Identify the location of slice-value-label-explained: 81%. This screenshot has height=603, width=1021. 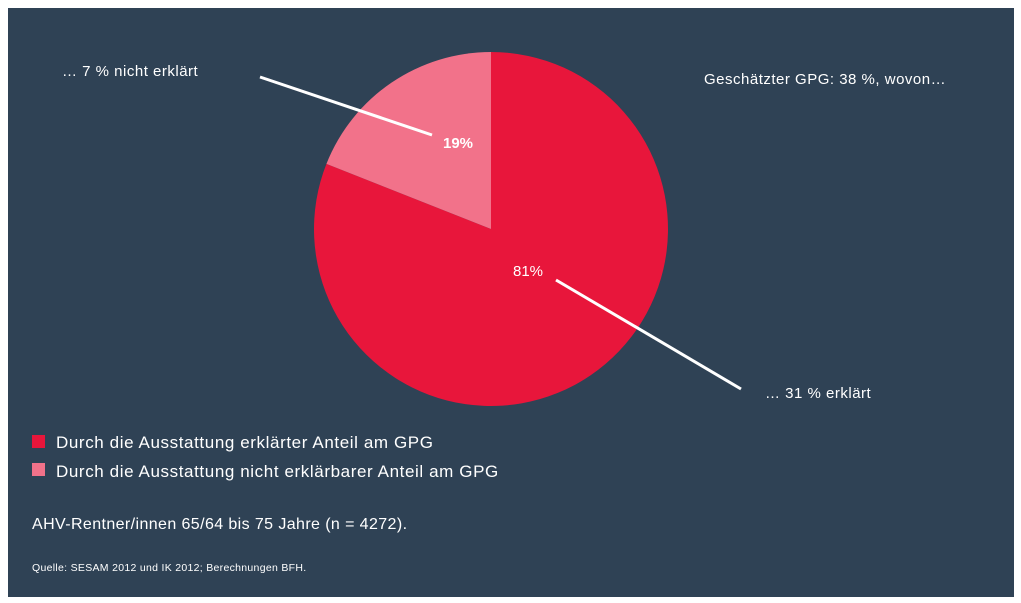
(528, 271).